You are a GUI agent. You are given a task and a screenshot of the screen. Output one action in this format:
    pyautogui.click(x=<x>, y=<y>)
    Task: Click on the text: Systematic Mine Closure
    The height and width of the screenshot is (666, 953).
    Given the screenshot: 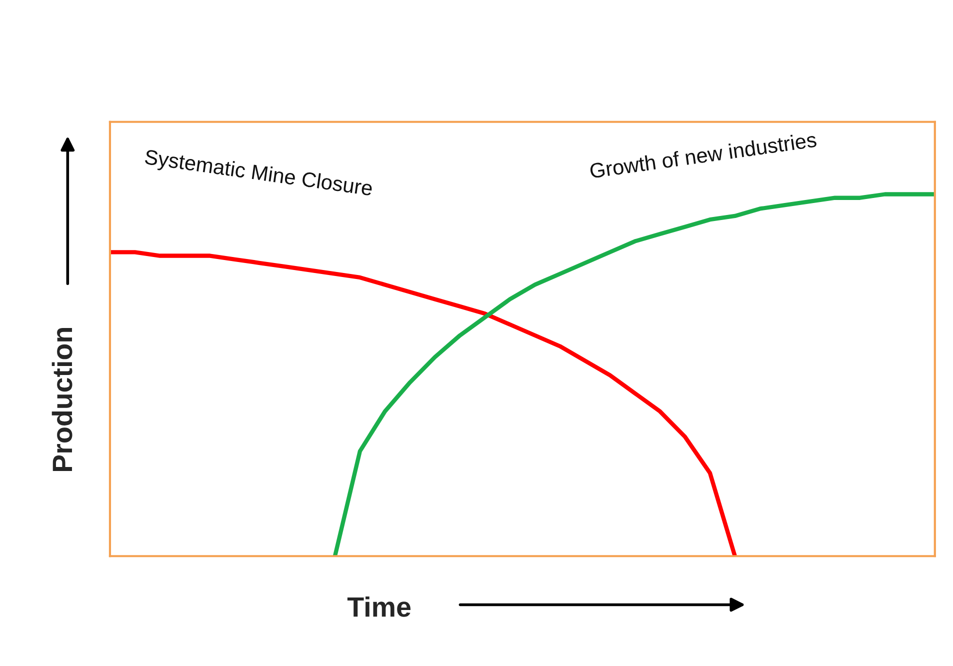 What is the action you would take?
    pyautogui.click(x=258, y=174)
    